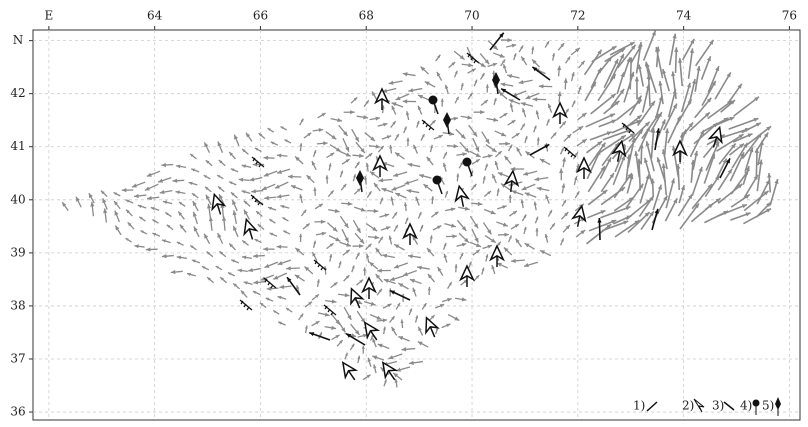 Image resolution: width=808 pixels, height=427 pixels. I want to click on x-tick-label: 64, so click(155, 16).